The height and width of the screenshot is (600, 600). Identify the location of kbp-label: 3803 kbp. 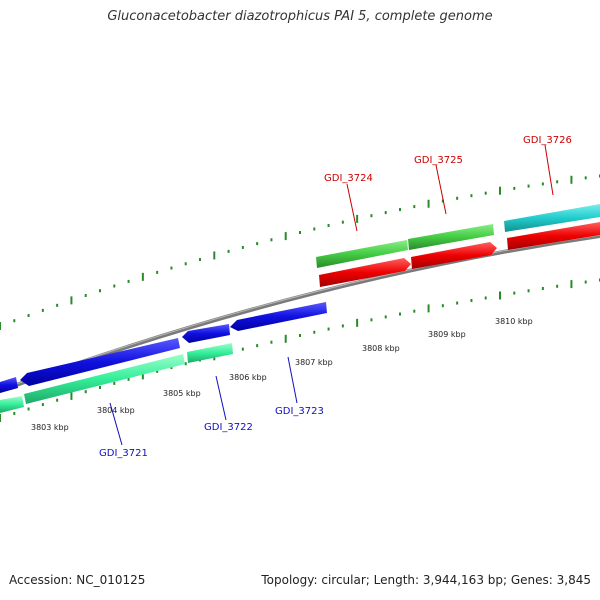
(50, 427).